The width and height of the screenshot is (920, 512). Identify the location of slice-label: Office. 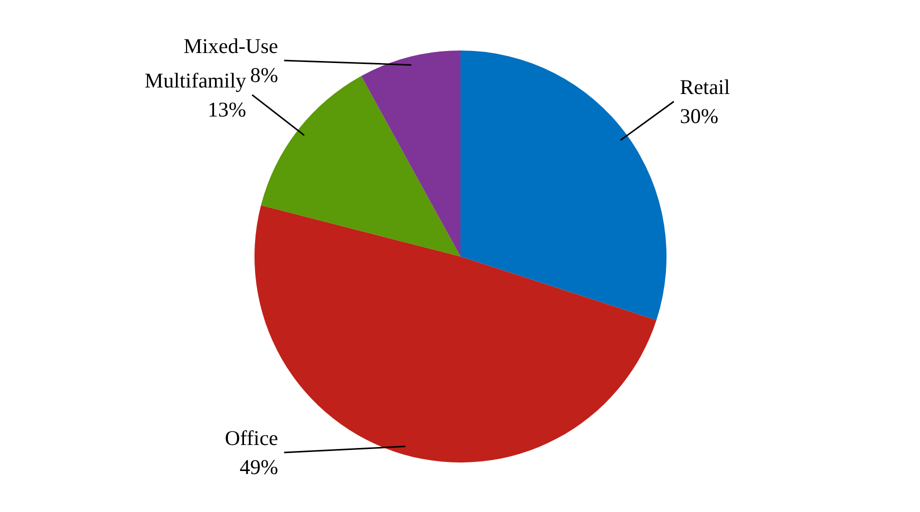
(251, 438).